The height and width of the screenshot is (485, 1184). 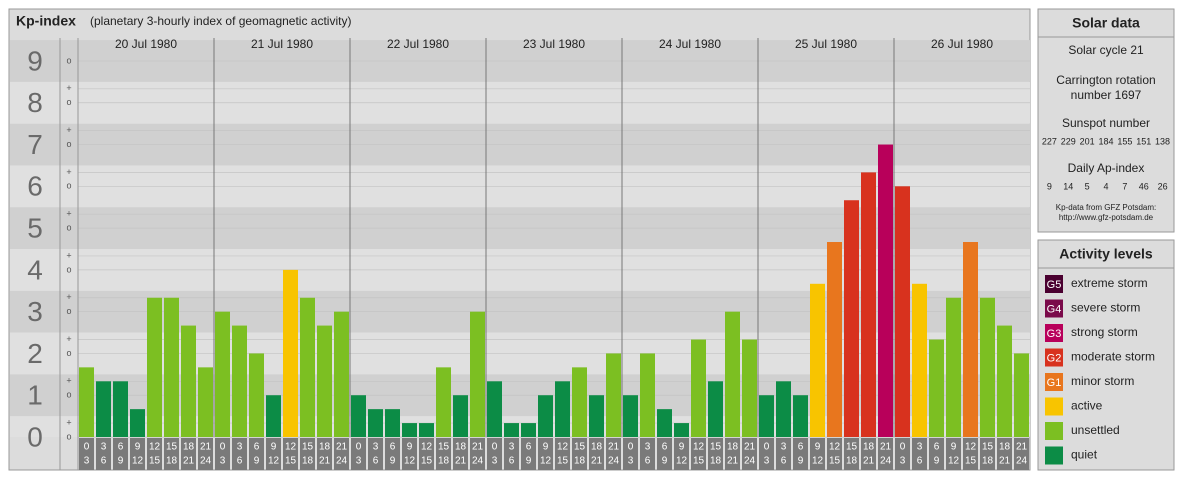 I want to click on day-label: 21 Jul 1980, so click(x=282, y=44).